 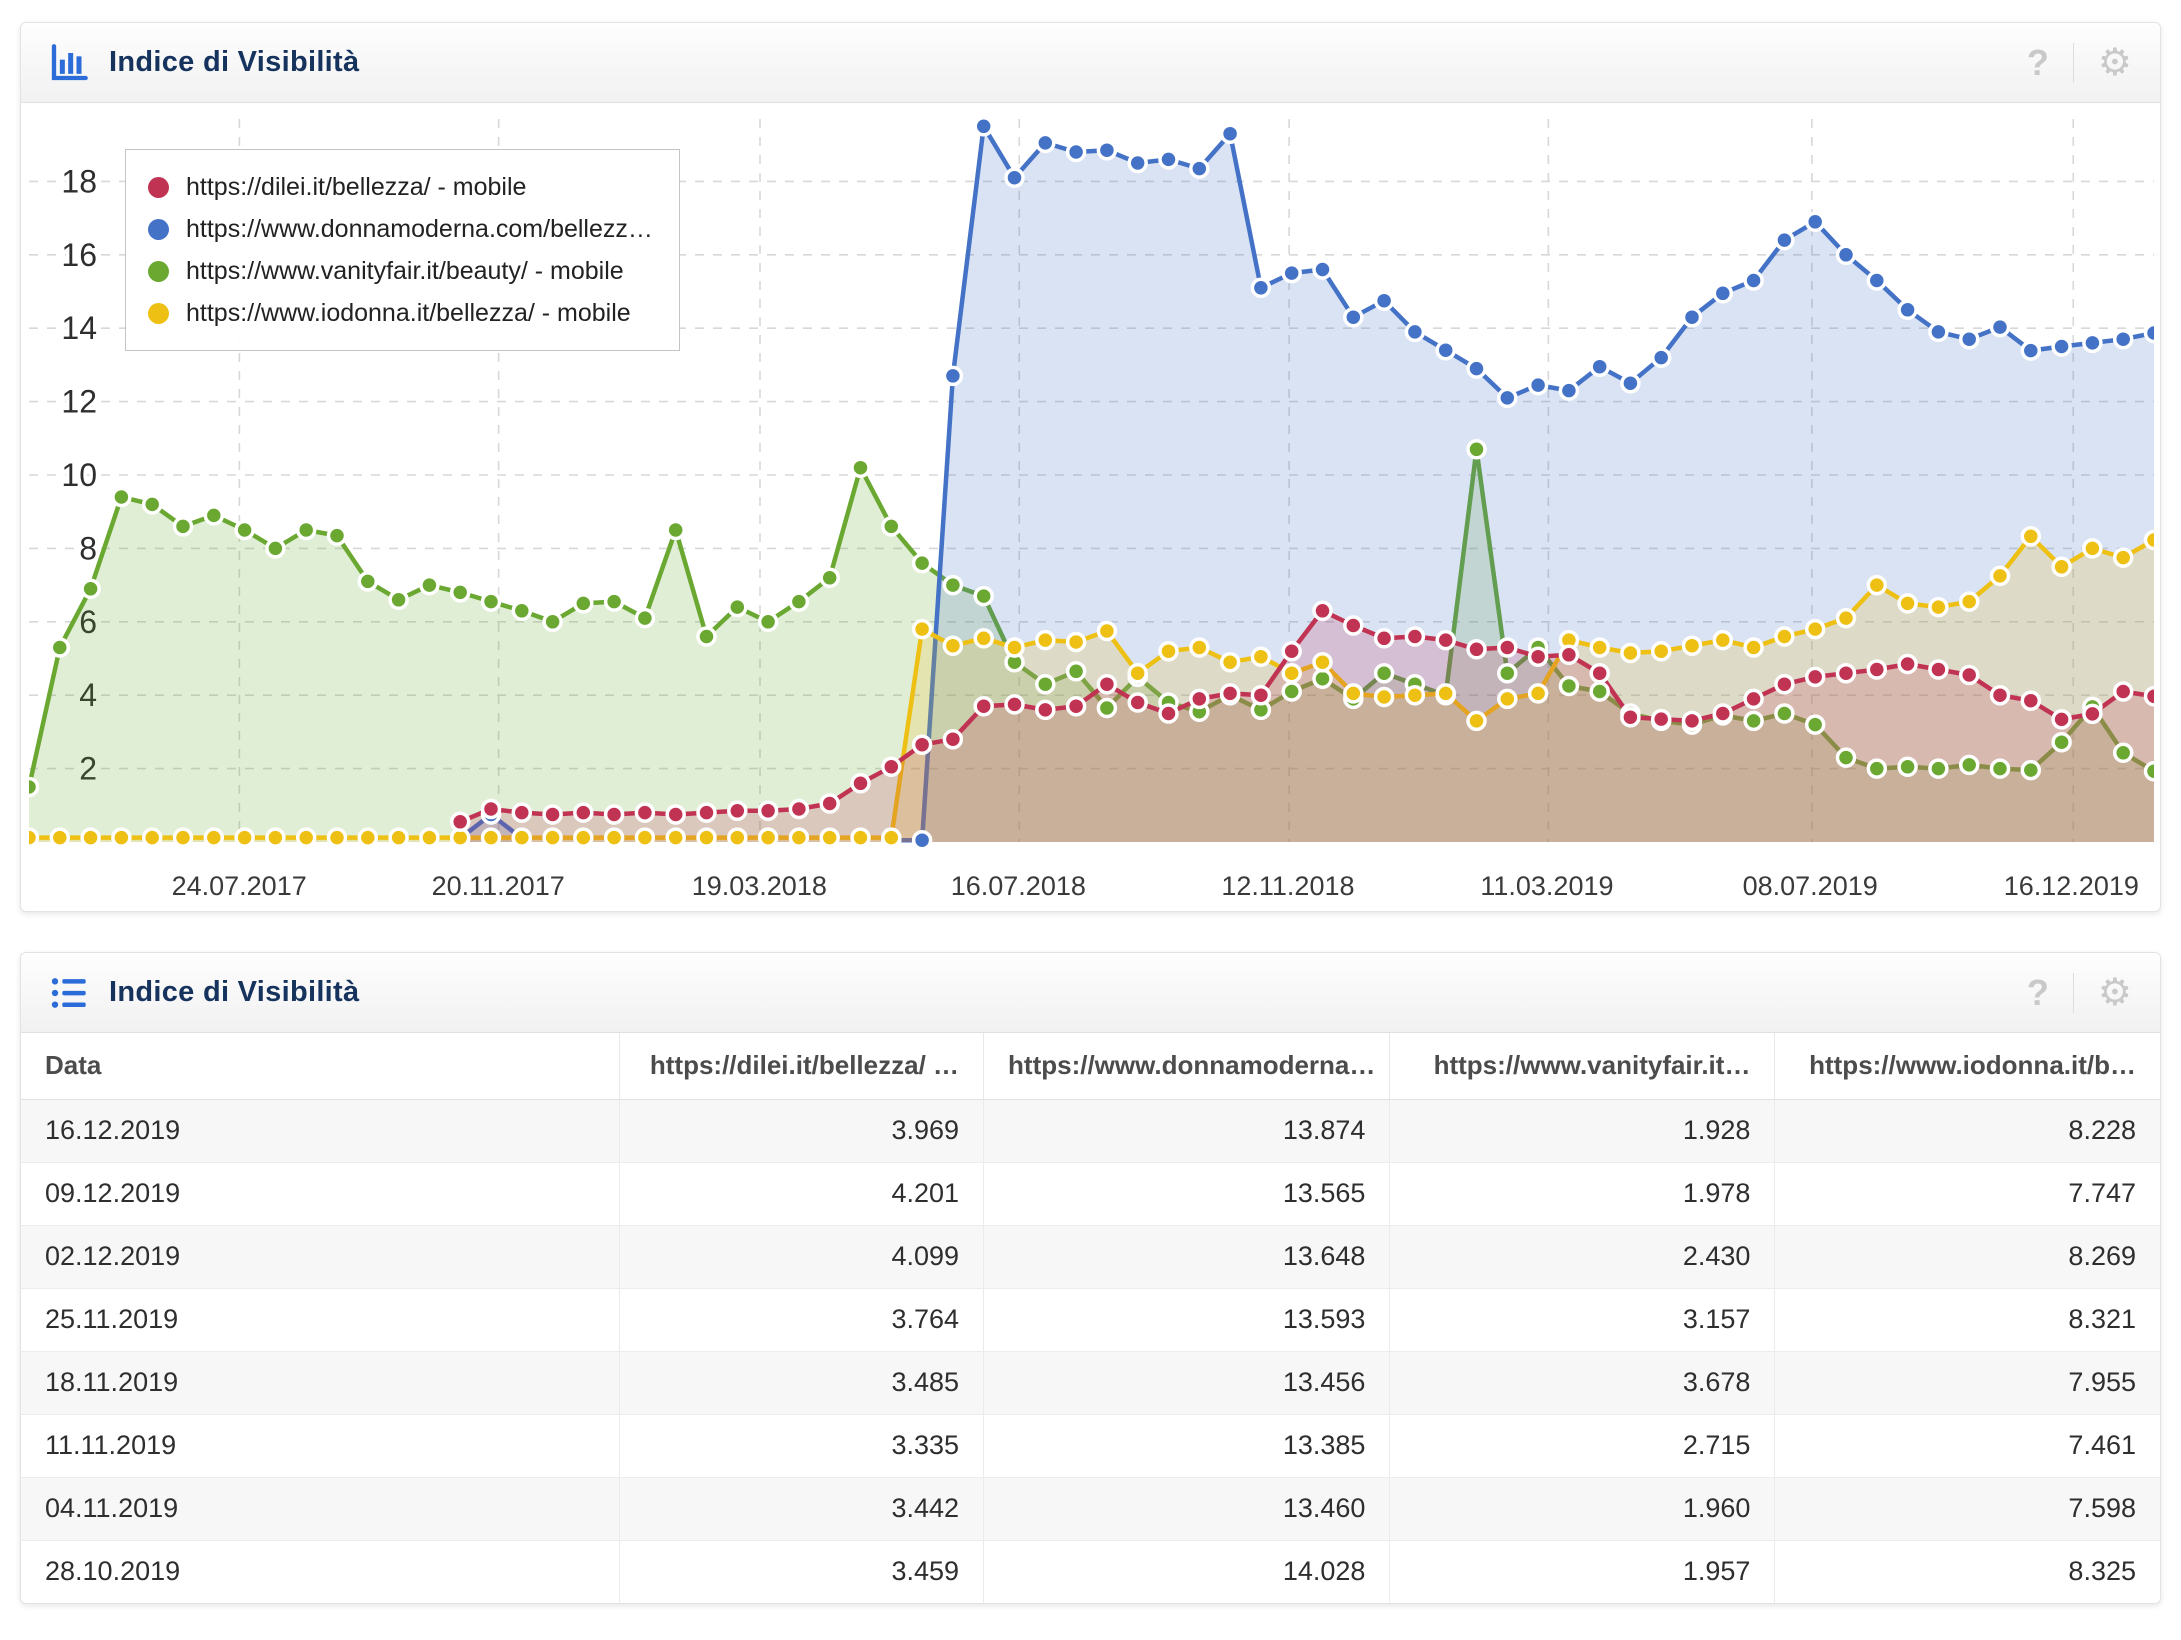 What do you see at coordinates (1582, 1509) in the screenshot?
I see `value-cell: 1.960` at bounding box center [1582, 1509].